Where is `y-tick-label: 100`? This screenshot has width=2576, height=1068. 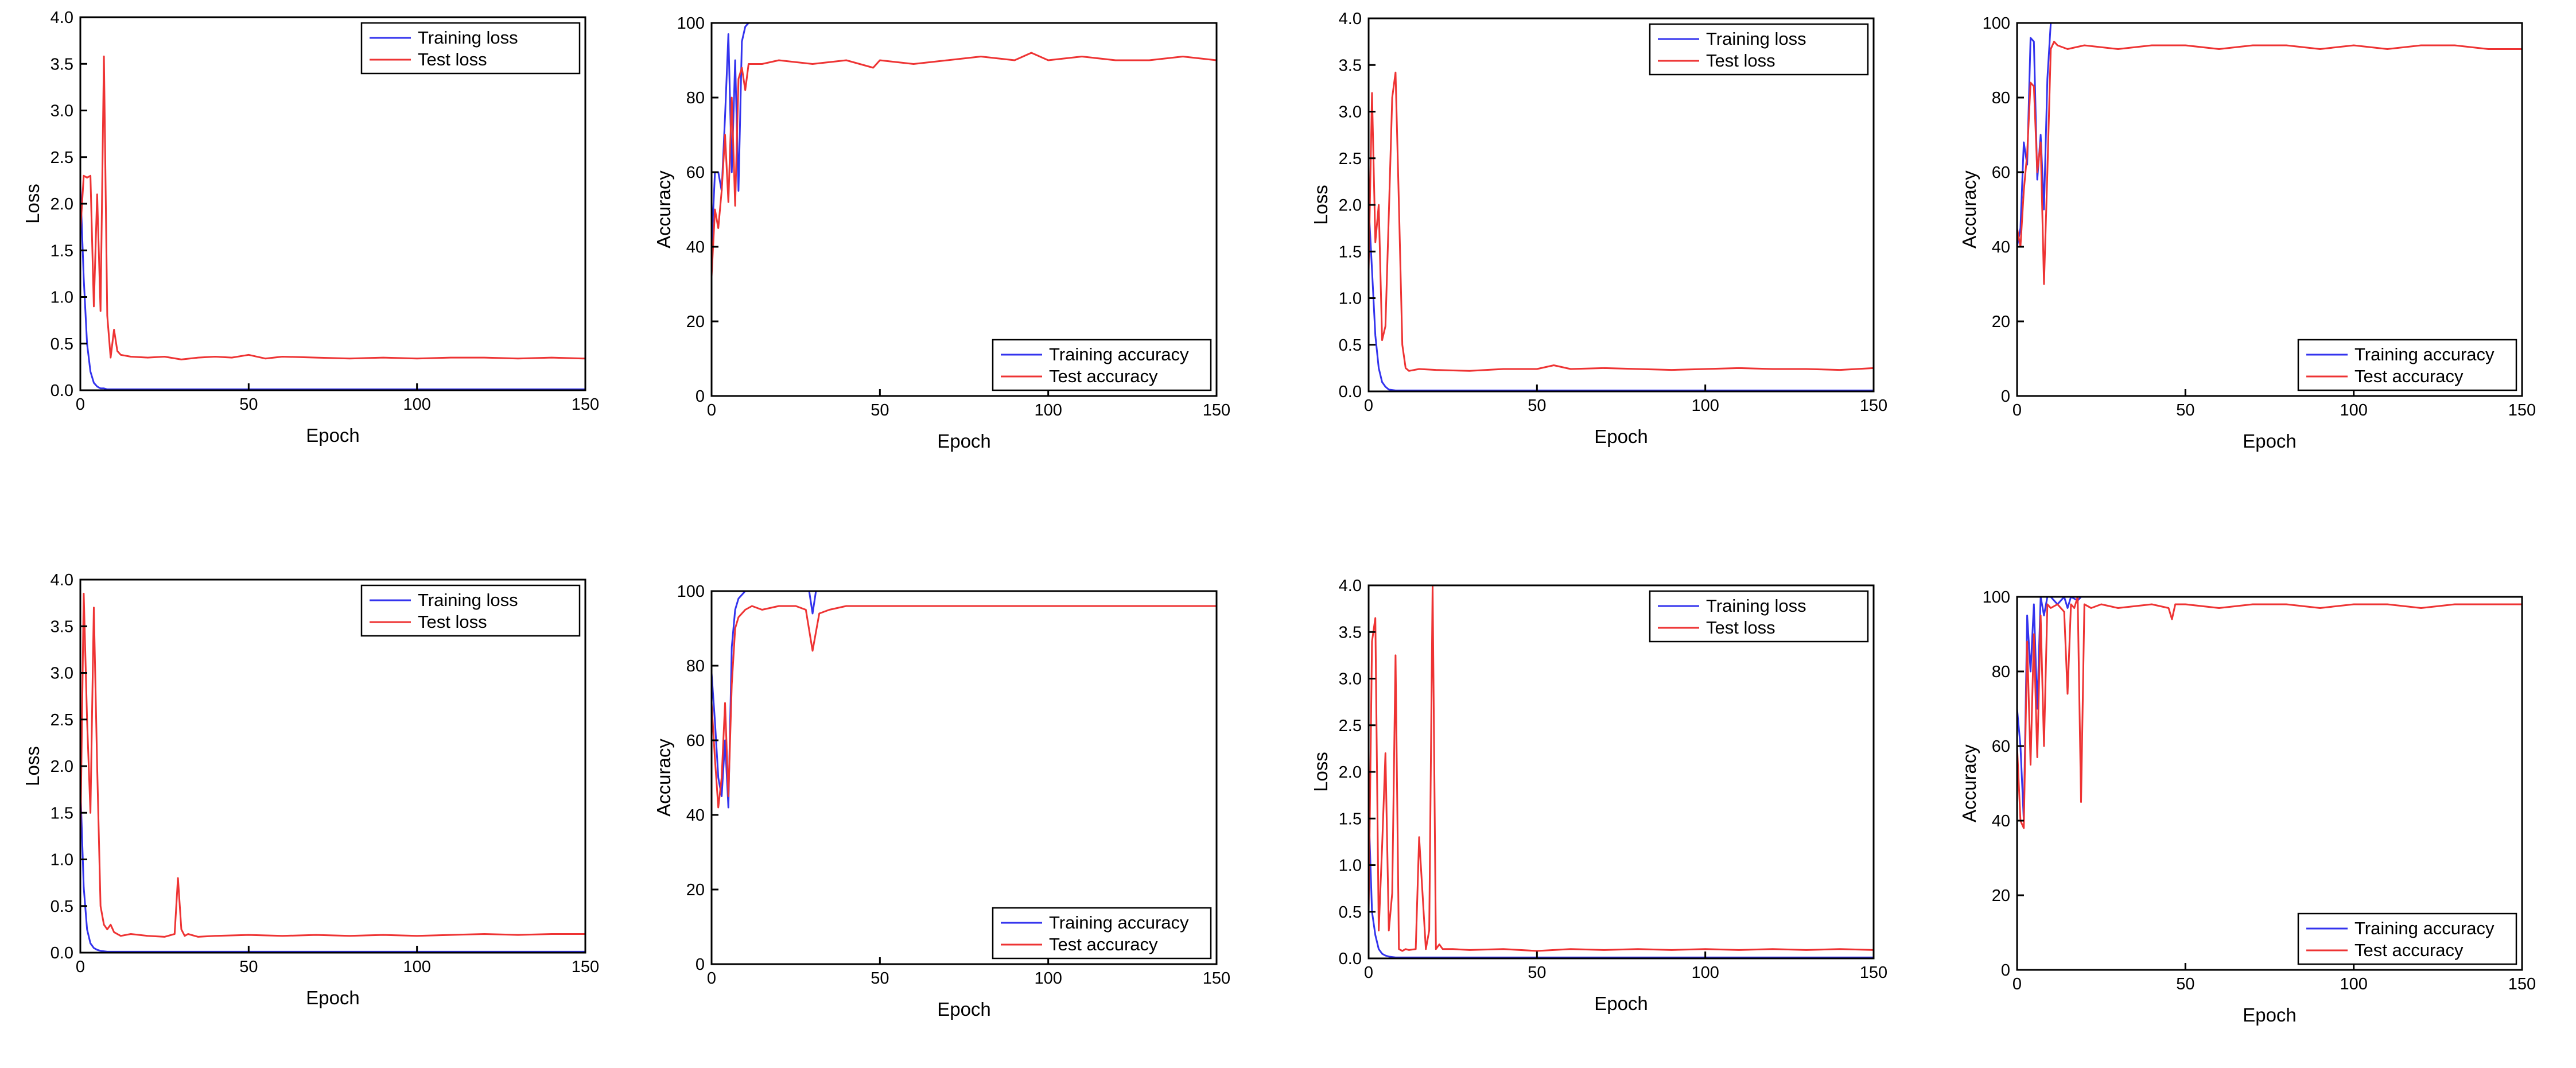
y-tick-label: 100 is located at coordinates (1996, 597).